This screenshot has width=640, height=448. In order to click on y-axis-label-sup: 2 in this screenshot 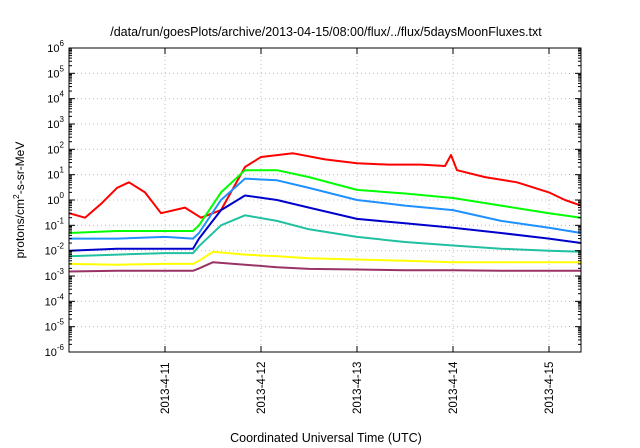, I will do `click(16, 196)`.